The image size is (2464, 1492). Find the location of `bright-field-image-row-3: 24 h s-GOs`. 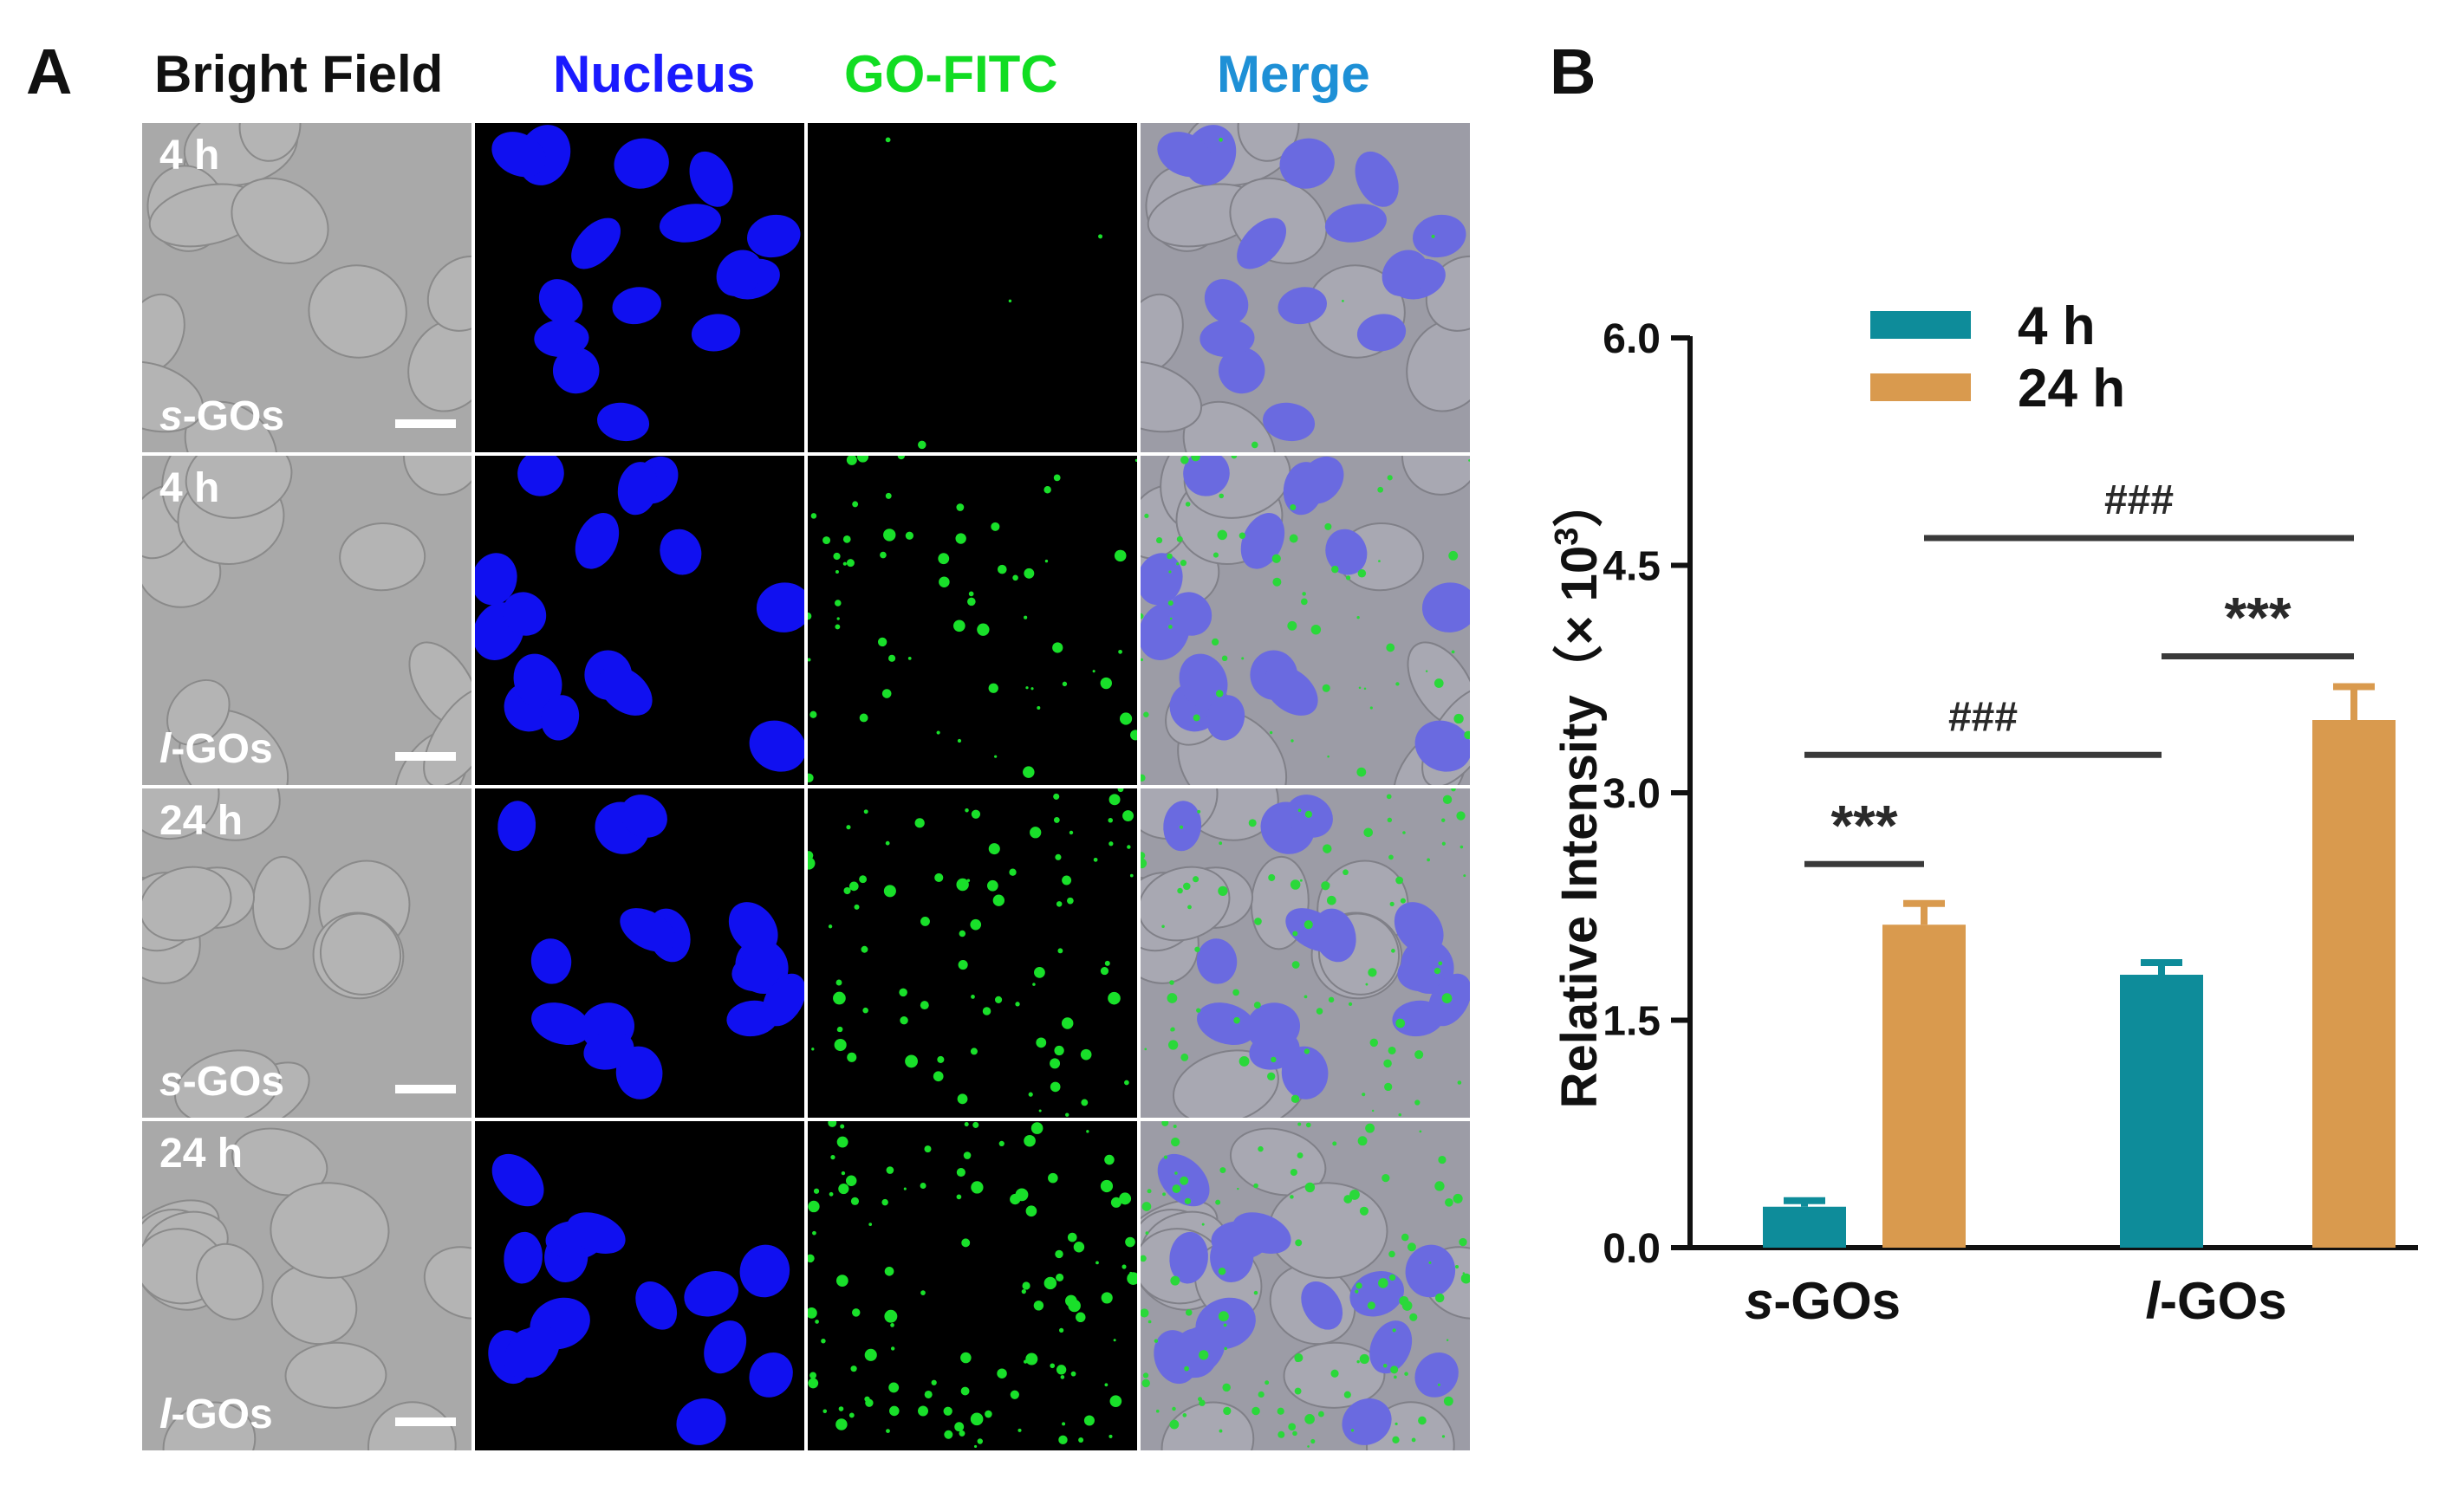

bright-field-image-row-3: 24 h s-GOs is located at coordinates (306, 953).